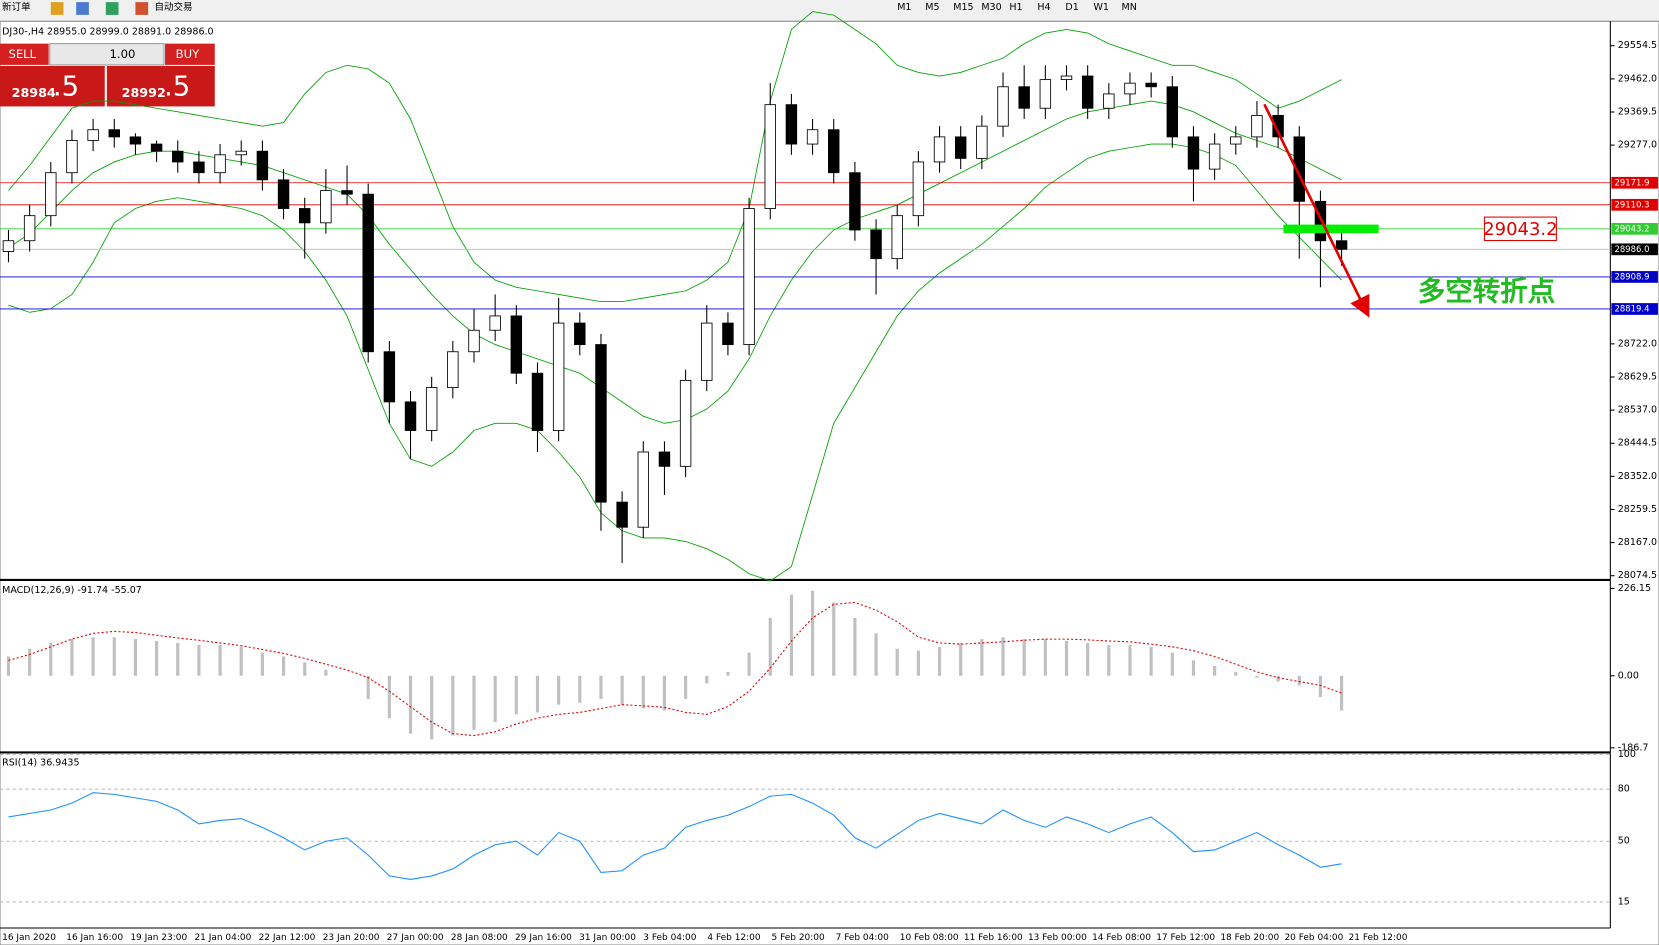 The image size is (1659, 945). What do you see at coordinates (1627, 754) in the screenshot?
I see `y-tick-label: 100` at bounding box center [1627, 754].